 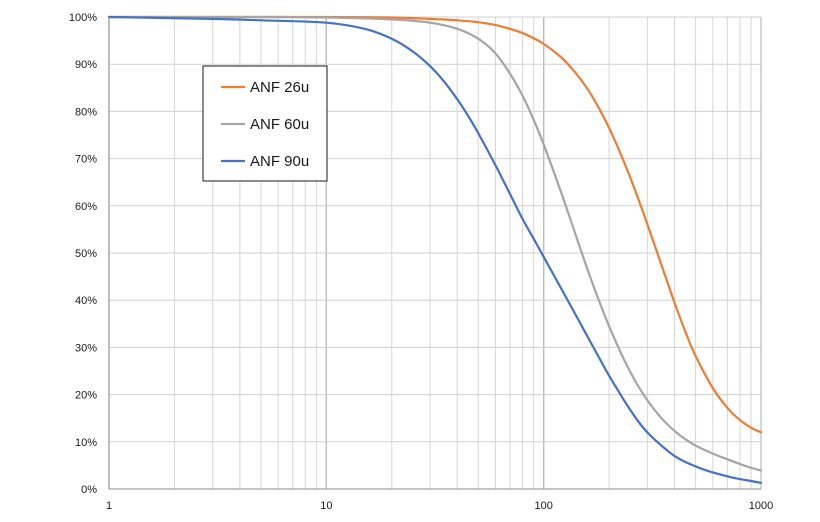 What do you see at coordinates (279, 161) in the screenshot?
I see `legend-label-anf-90u: ANF 90u` at bounding box center [279, 161].